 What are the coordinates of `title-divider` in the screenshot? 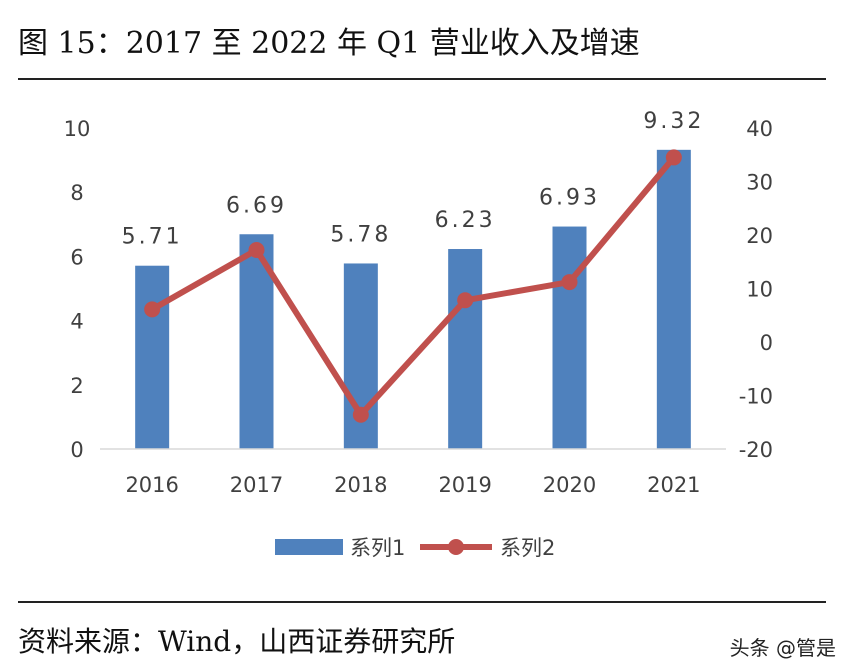 It's located at (422, 79).